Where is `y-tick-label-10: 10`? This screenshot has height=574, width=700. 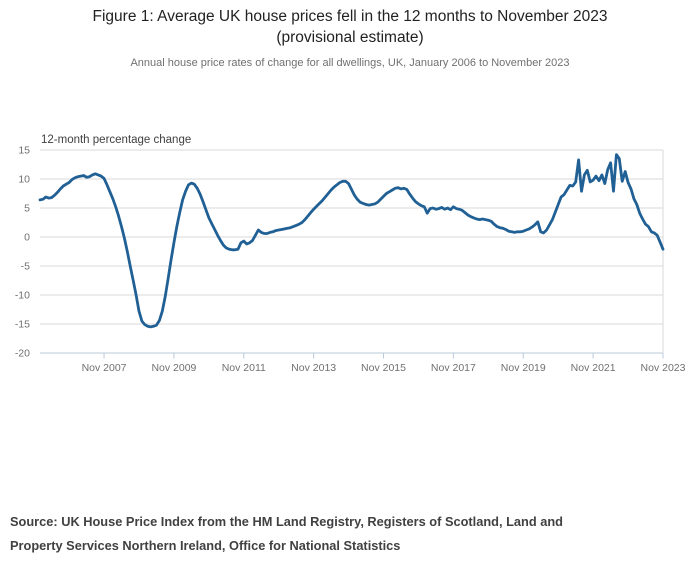 y-tick-label-10: 10 is located at coordinates (24, 180).